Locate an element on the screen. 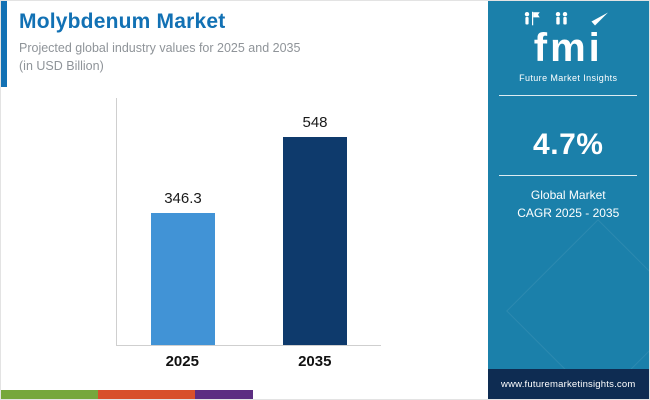 The height and width of the screenshot is (400, 650). page-title: Molybdenum Market is located at coordinates (122, 21).